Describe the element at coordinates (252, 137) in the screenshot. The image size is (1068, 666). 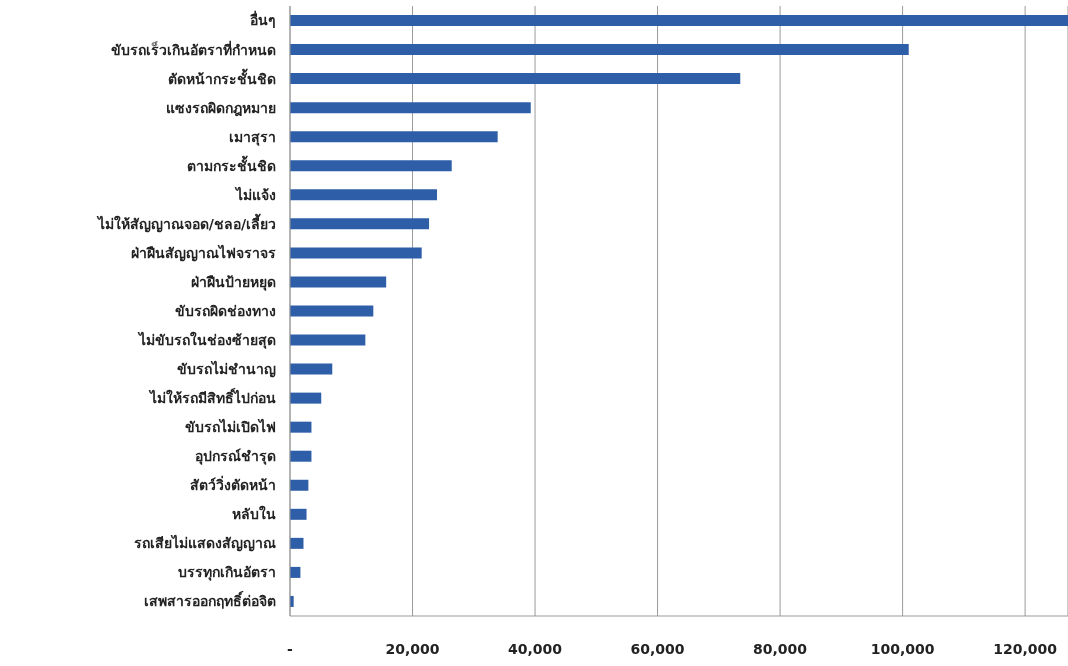
I see `y-tick-label: เมาสุรา` at that location.